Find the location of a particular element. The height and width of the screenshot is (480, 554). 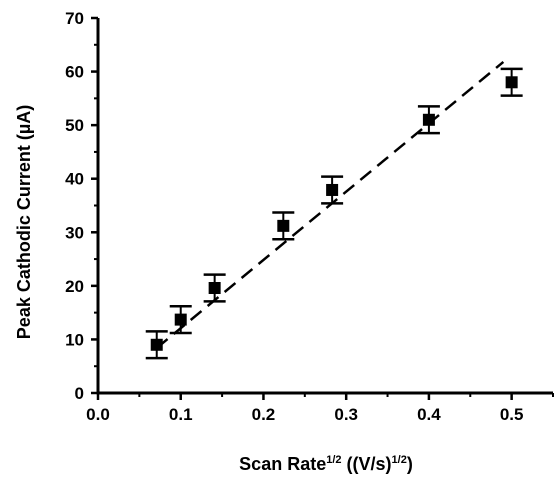

y-axis-title: Peak Cathodic Current (µA) is located at coordinates (24, 222).